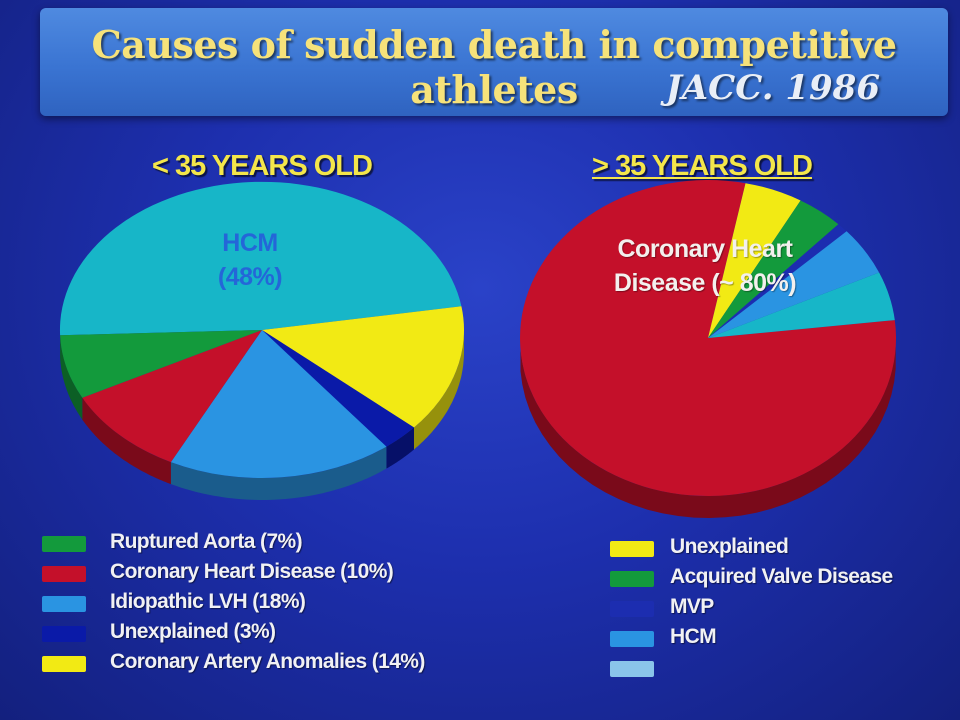 The image size is (960, 720). What do you see at coordinates (772, 88) in the screenshot?
I see `slide-subtitle: JACC. 1986` at bounding box center [772, 88].